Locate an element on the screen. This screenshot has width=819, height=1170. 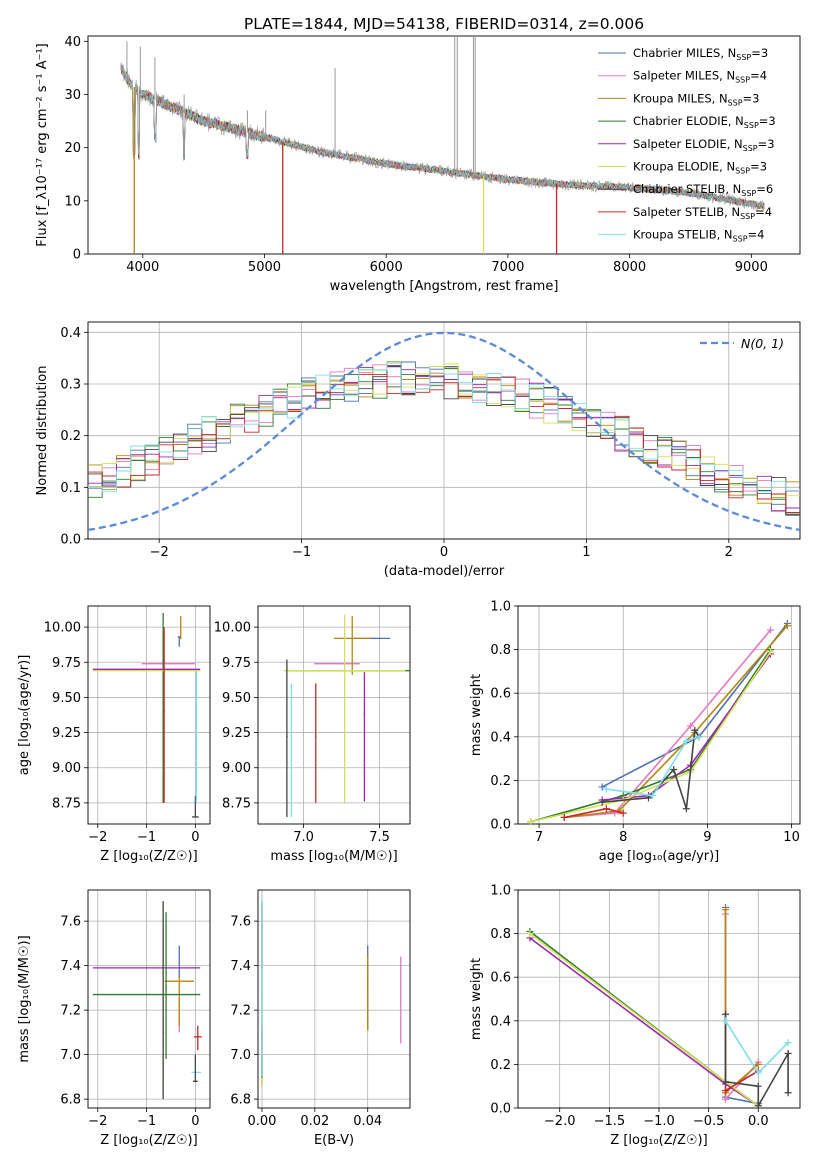
x-tick-label: −1 is located at coordinates (146, 837).